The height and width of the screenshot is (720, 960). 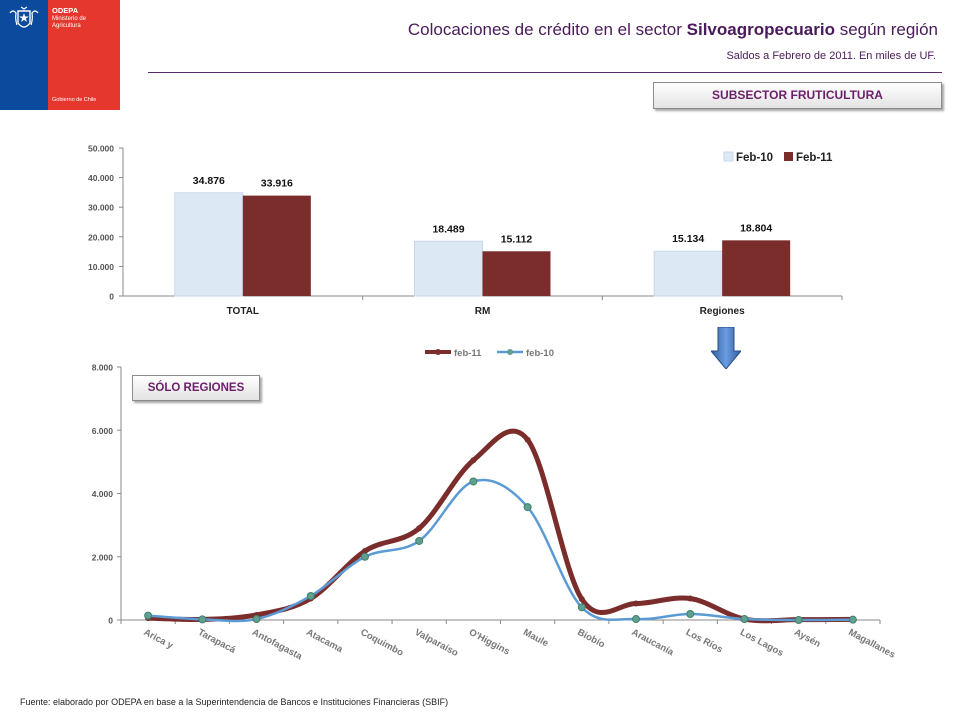 What do you see at coordinates (590, 639) in the screenshot?
I see `line-category-label: Biobío` at bounding box center [590, 639].